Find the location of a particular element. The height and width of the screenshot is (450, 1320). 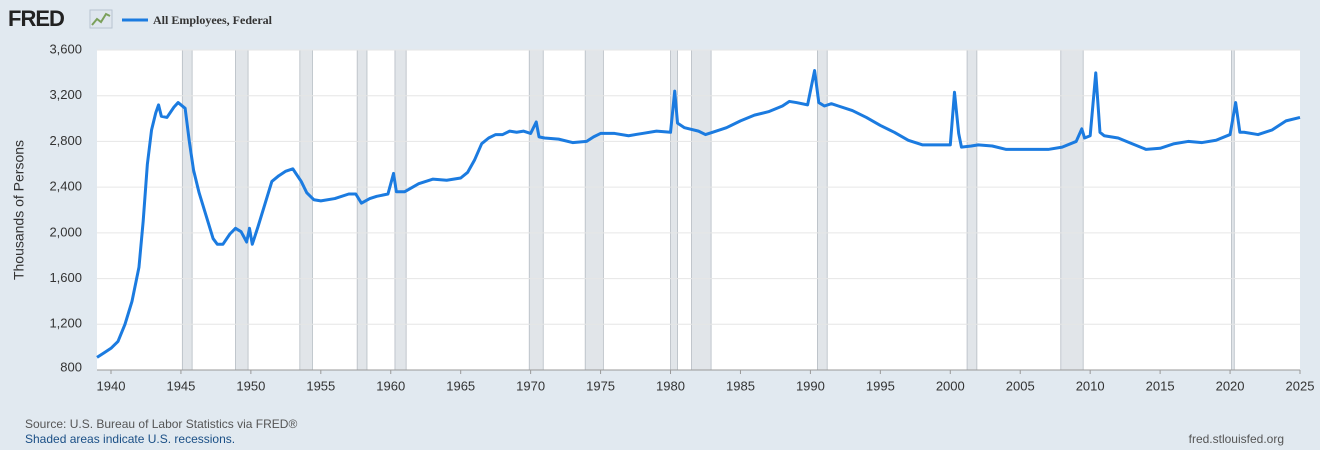

x-tick-label: 2015 is located at coordinates (1160, 385).